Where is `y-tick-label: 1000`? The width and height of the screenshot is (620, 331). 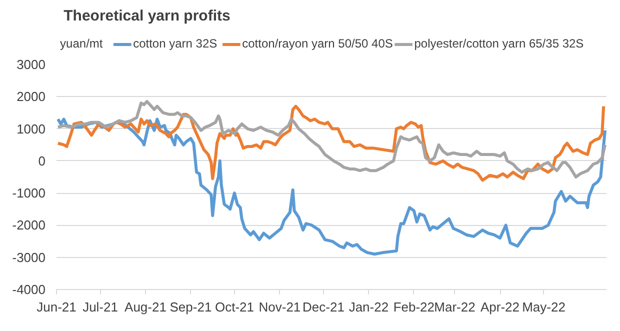 y-tick-label: 1000 is located at coordinates (31, 128).